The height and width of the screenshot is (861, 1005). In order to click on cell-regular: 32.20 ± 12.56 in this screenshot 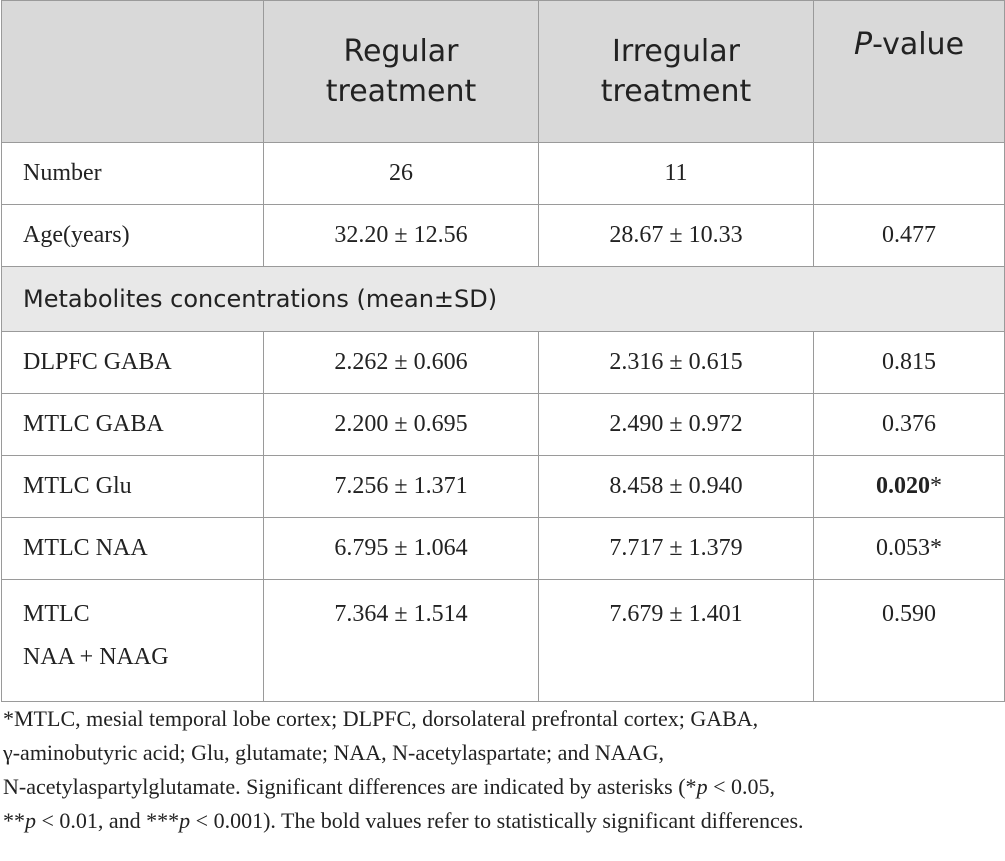, I will do `click(401, 235)`.